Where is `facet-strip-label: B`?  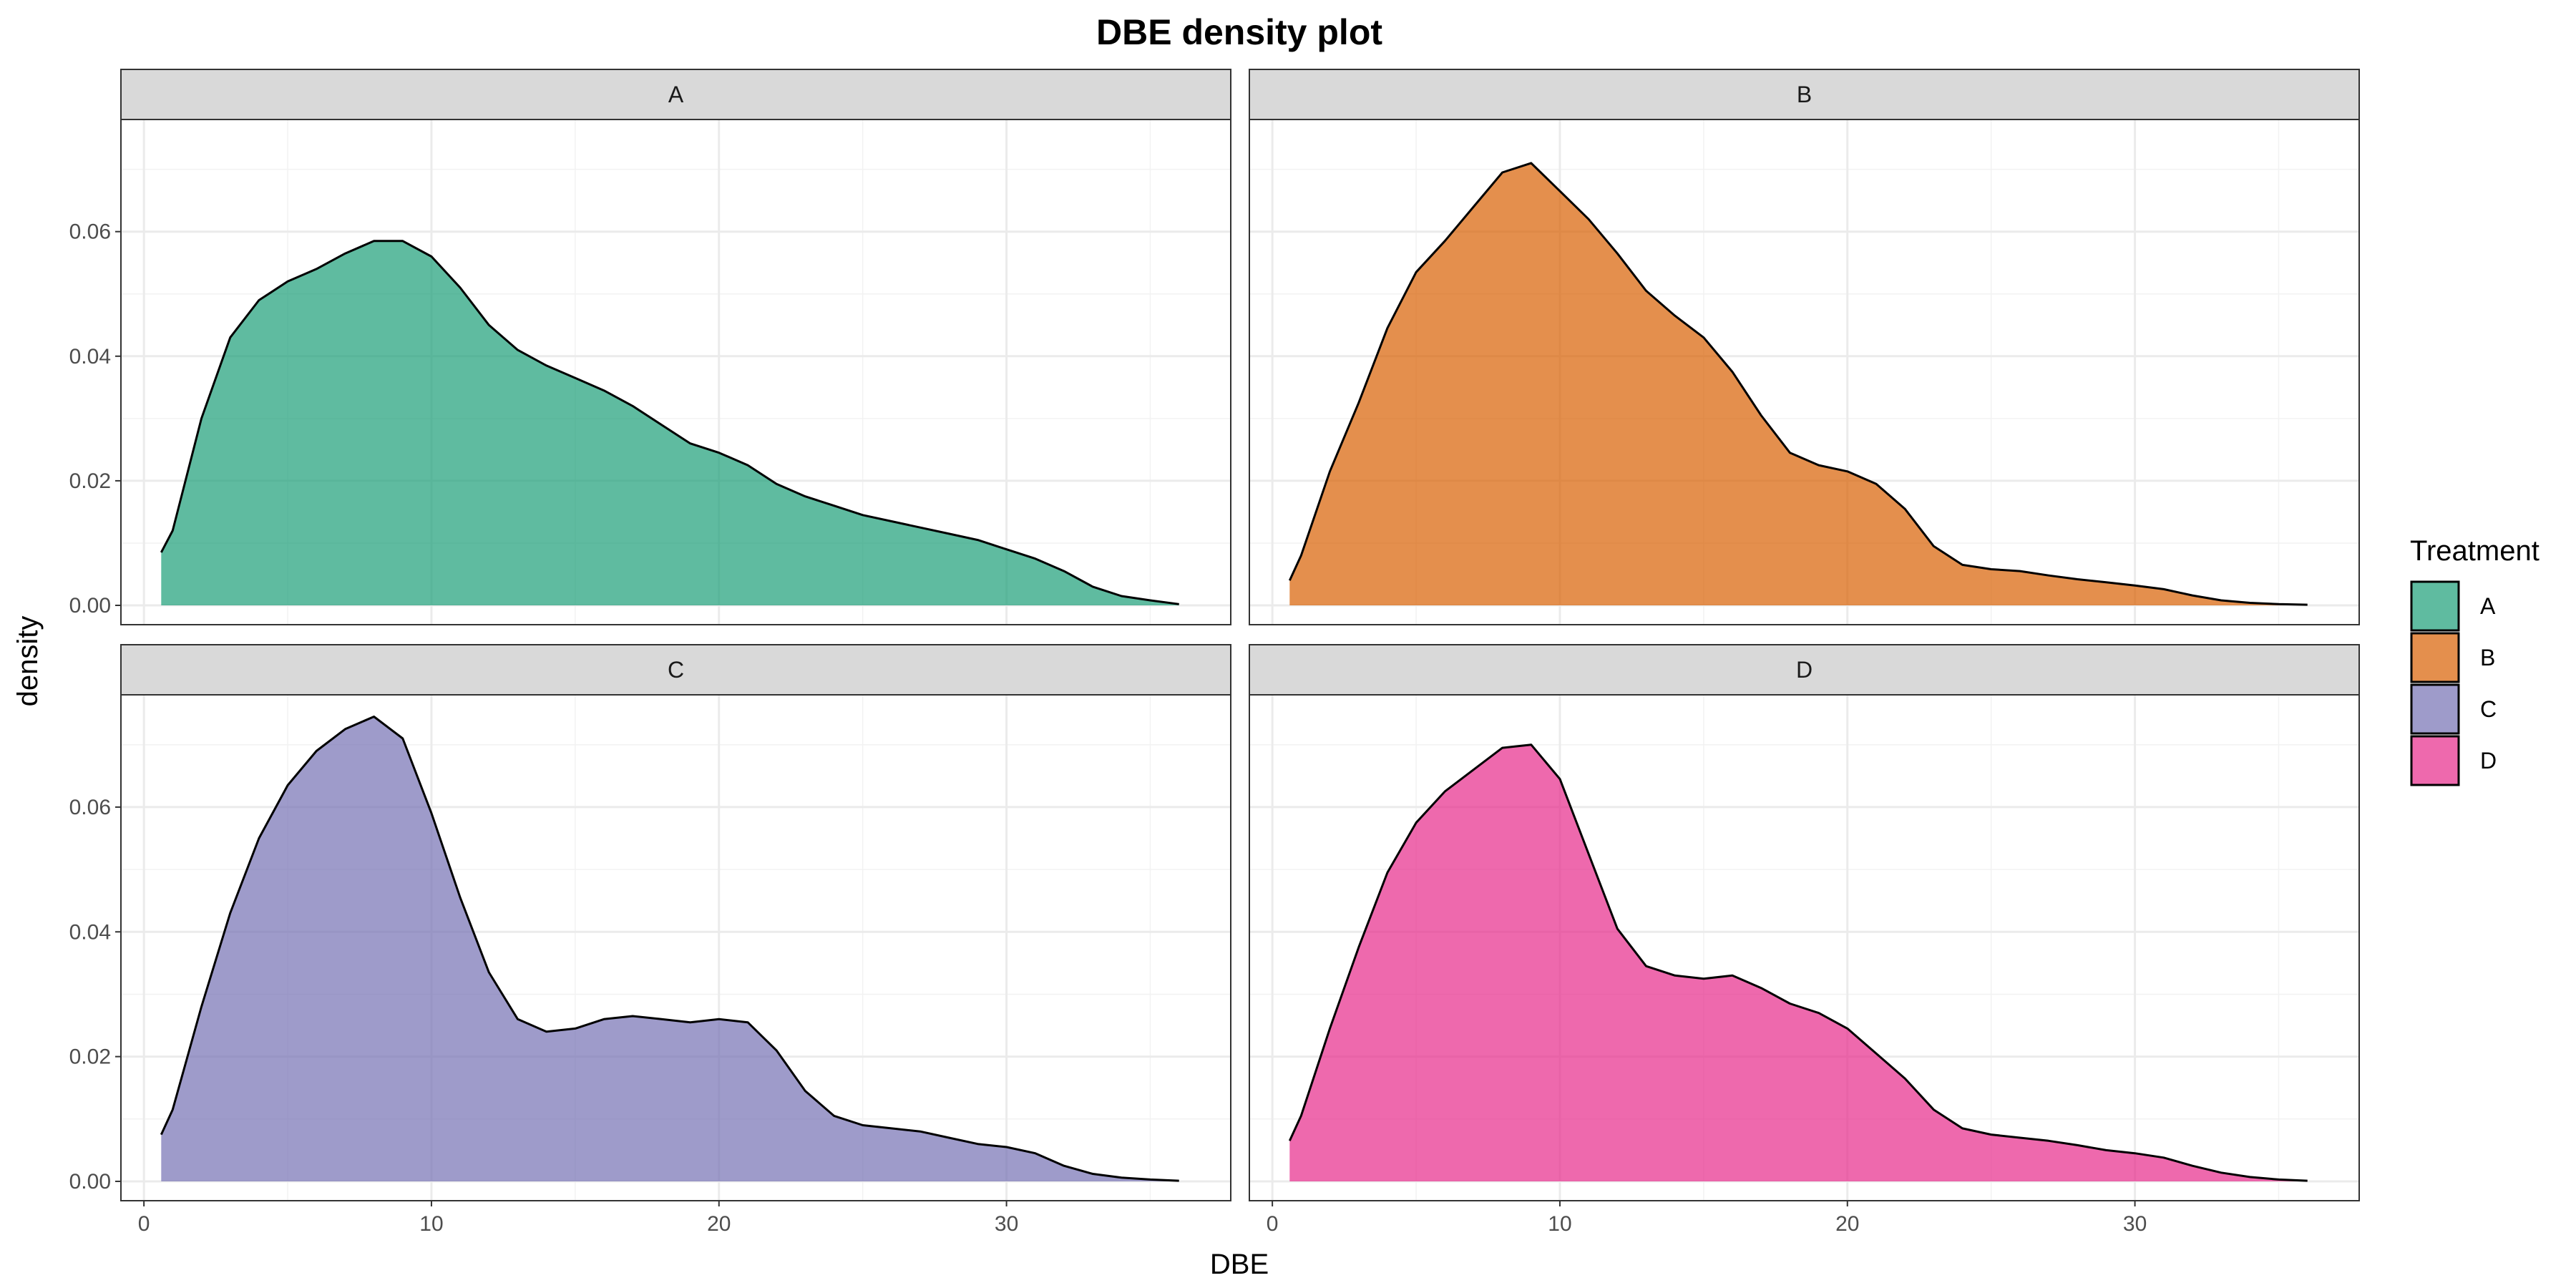 facet-strip-label: B is located at coordinates (1804, 94).